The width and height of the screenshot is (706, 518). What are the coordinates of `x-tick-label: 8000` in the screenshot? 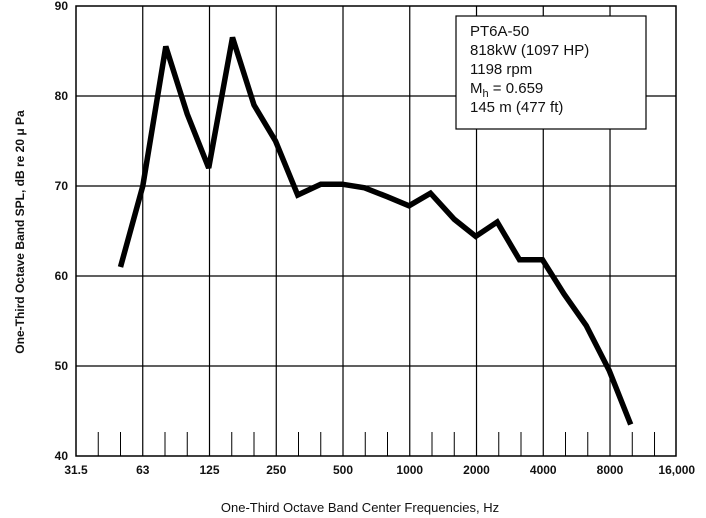 It's located at (610, 470).